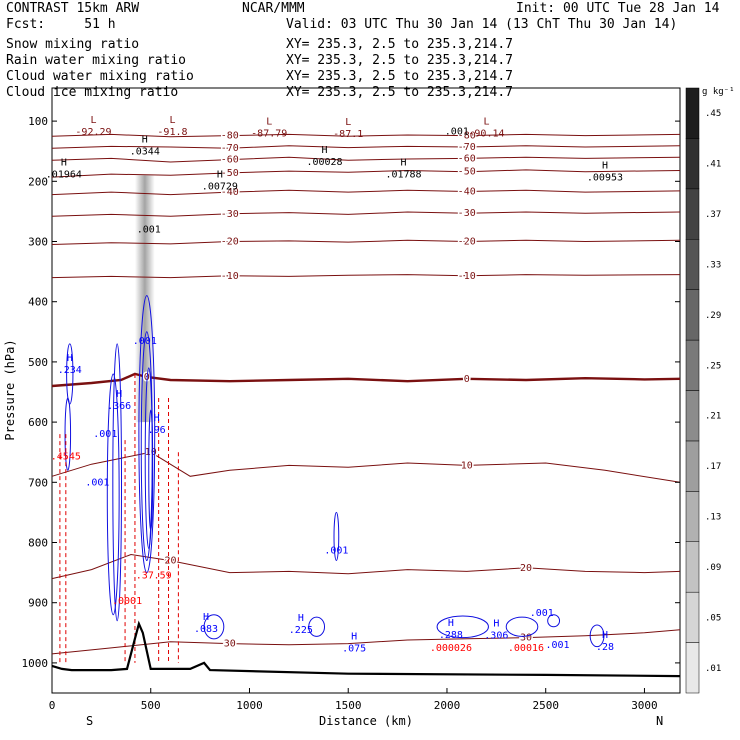 The height and width of the screenshot is (740, 740). What do you see at coordinates (403, 174) in the screenshot?
I see `extreme-value: .01788` at bounding box center [403, 174].